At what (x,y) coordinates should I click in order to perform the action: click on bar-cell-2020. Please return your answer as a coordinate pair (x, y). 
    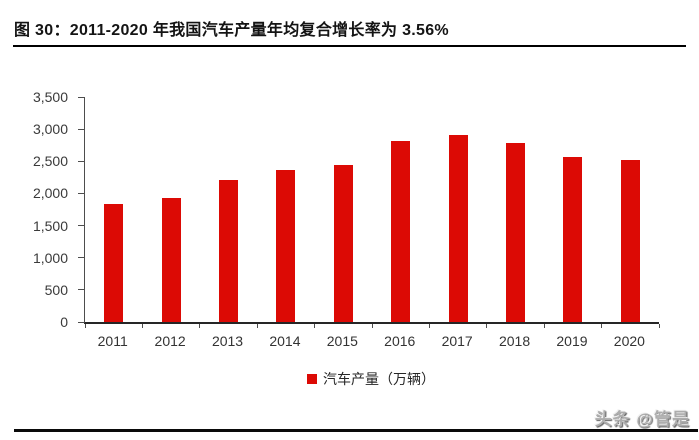
    Looking at the image, I should click on (630, 209).